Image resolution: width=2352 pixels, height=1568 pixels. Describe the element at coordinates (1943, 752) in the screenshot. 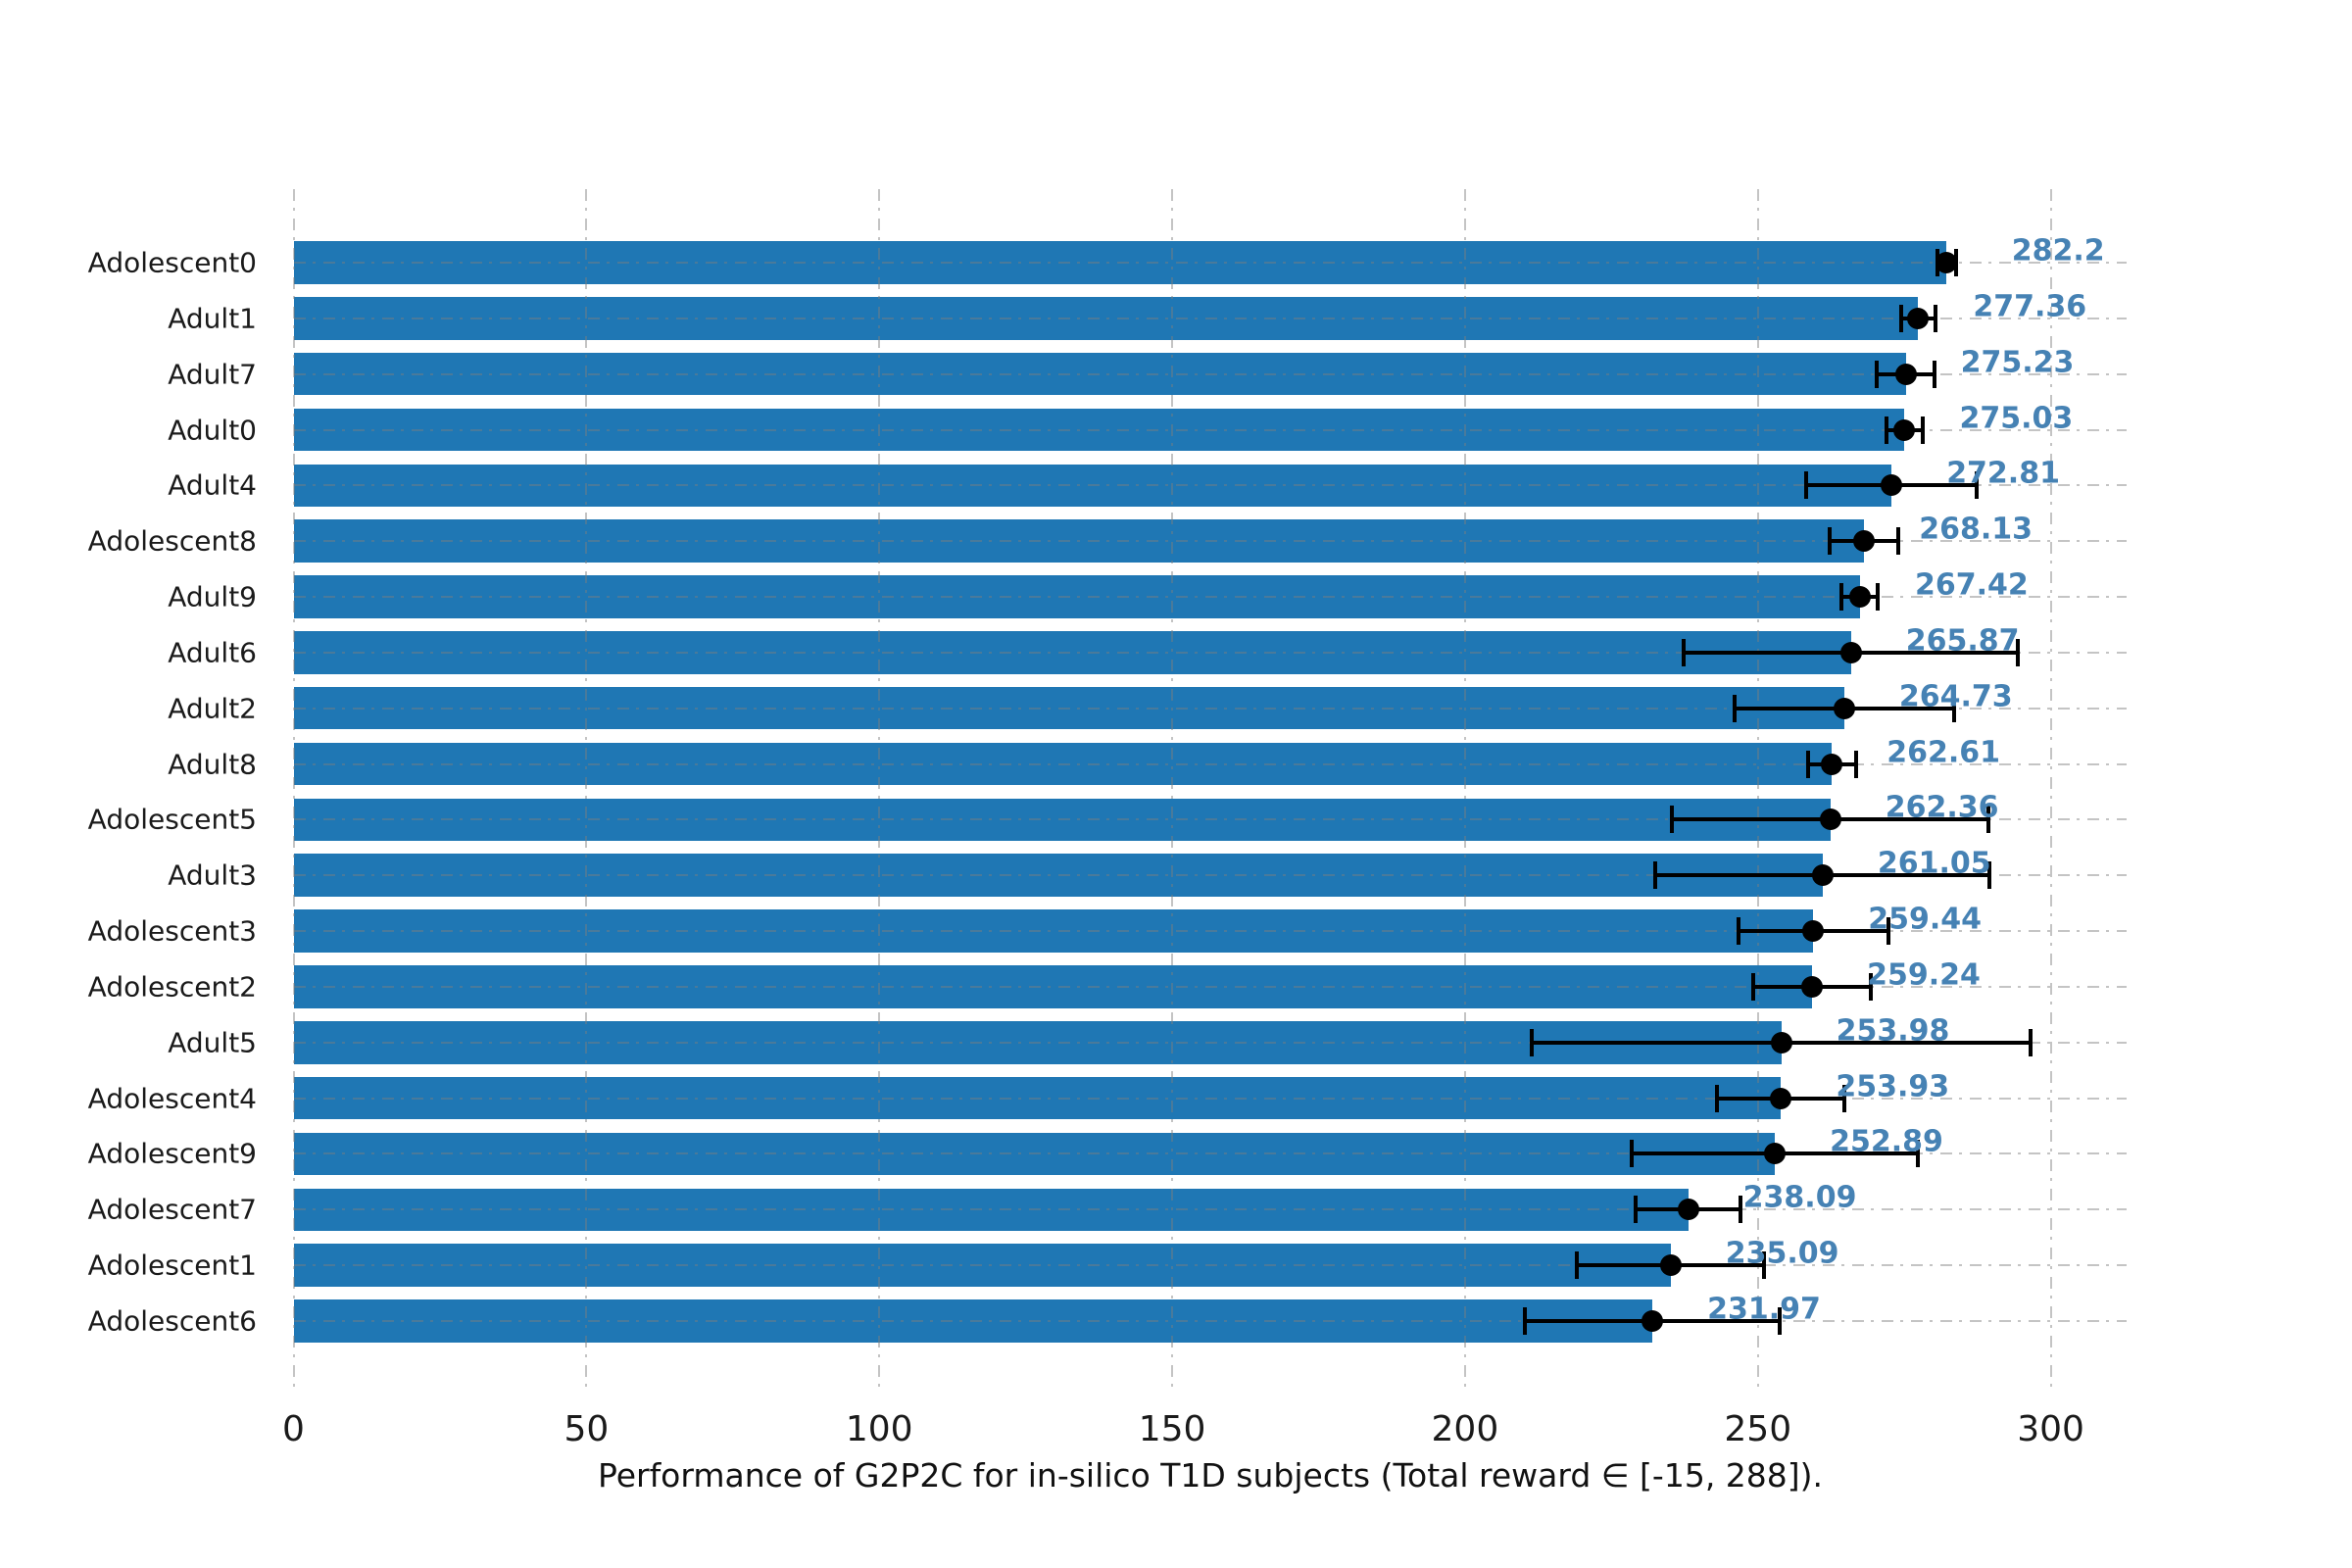

I see `value-label: 262.61` at that location.